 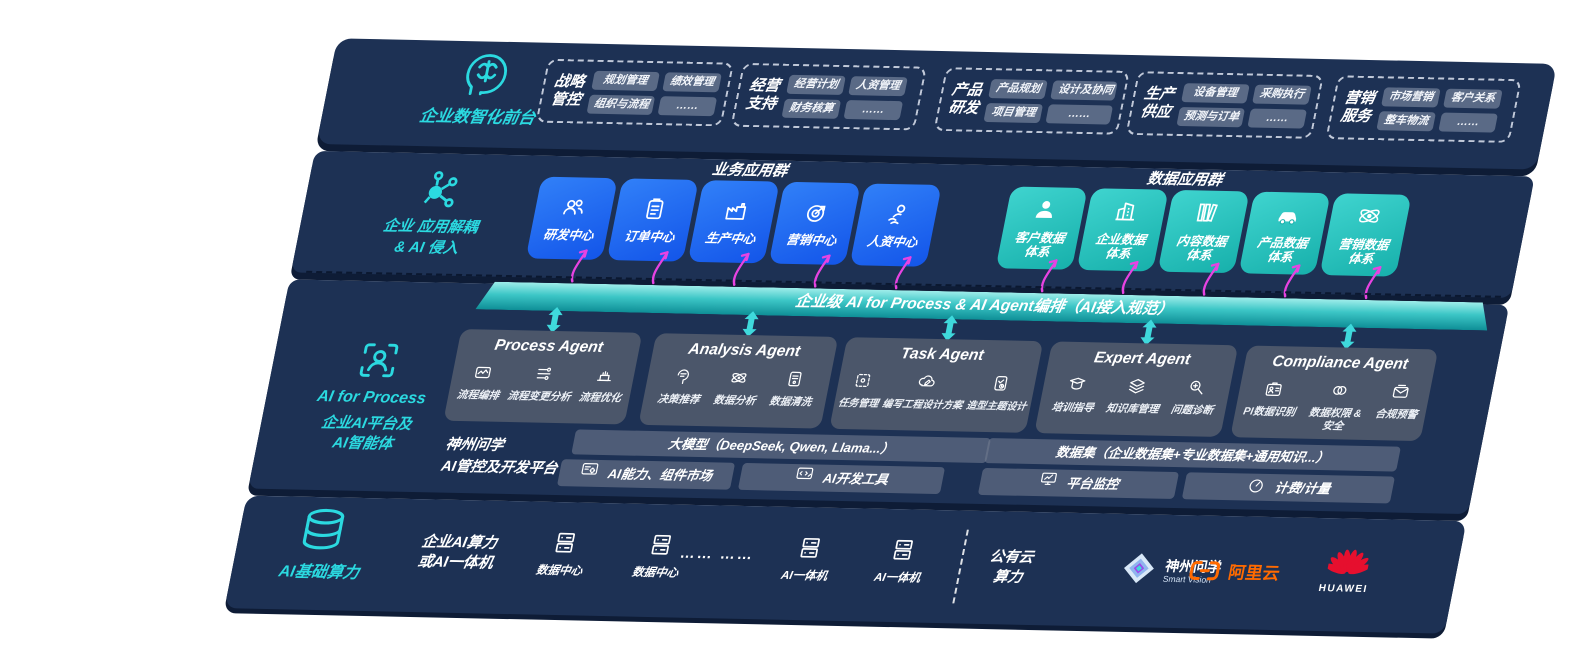 What do you see at coordinates (794, 380) in the screenshot?
I see `data-clean-icon` at bounding box center [794, 380].